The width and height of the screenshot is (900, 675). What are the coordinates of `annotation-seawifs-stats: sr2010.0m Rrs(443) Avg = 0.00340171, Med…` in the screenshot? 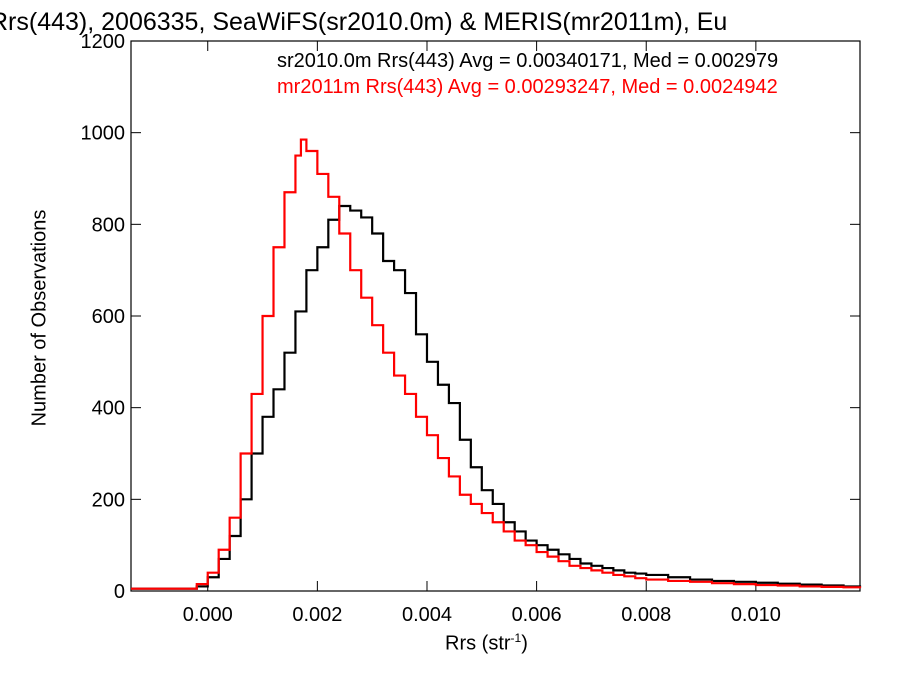 It's located at (528, 61).